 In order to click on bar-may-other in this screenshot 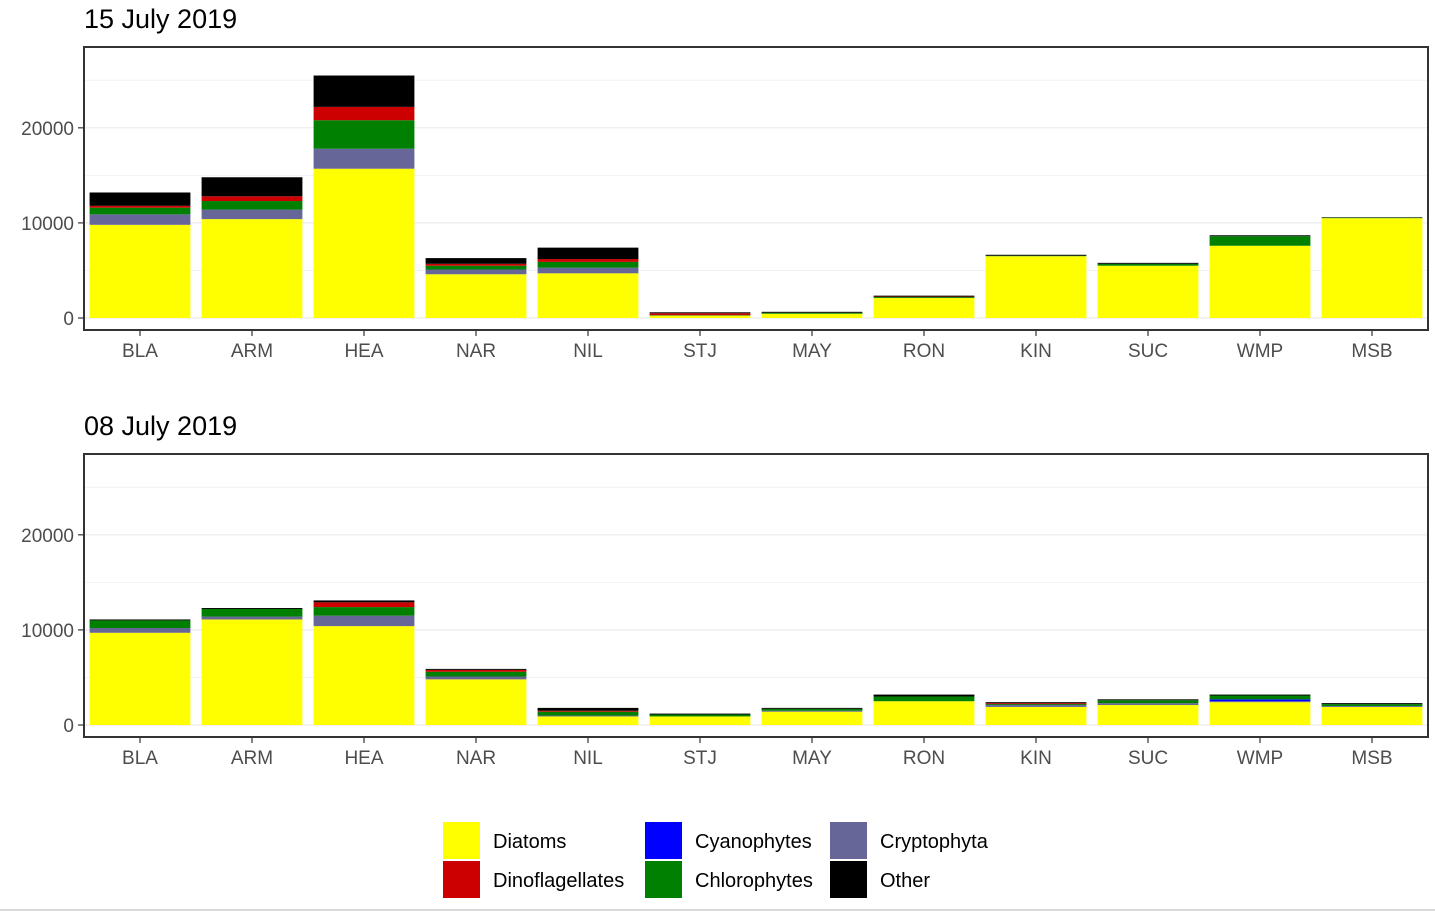, I will do `click(812, 312)`.